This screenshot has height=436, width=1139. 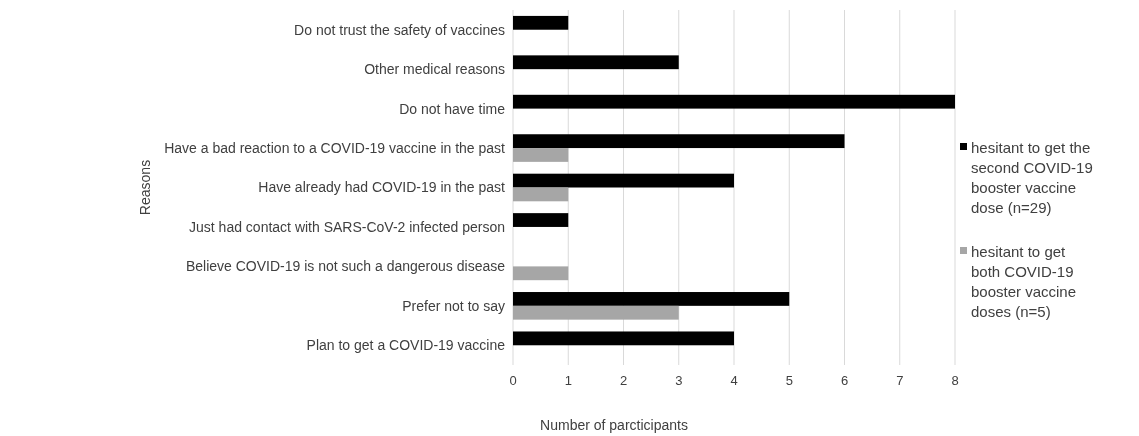 What do you see at coordinates (623, 380) in the screenshot?
I see `x-tick-label: 2` at bounding box center [623, 380].